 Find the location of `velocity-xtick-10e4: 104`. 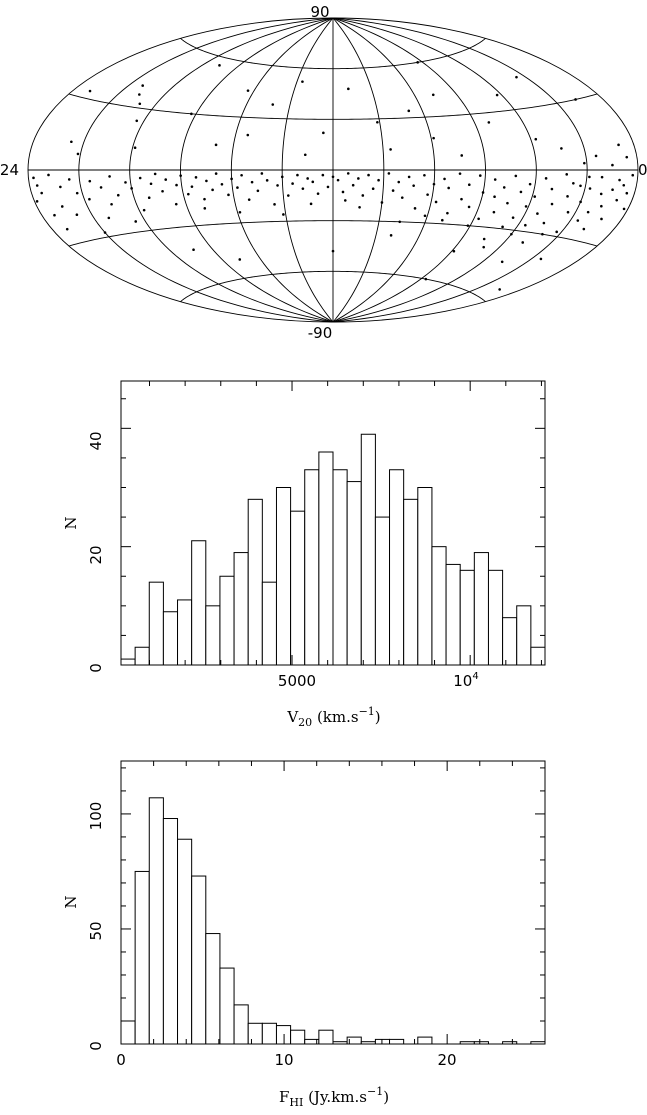

velocity-xtick-10e4: 104 is located at coordinates (465, 680).